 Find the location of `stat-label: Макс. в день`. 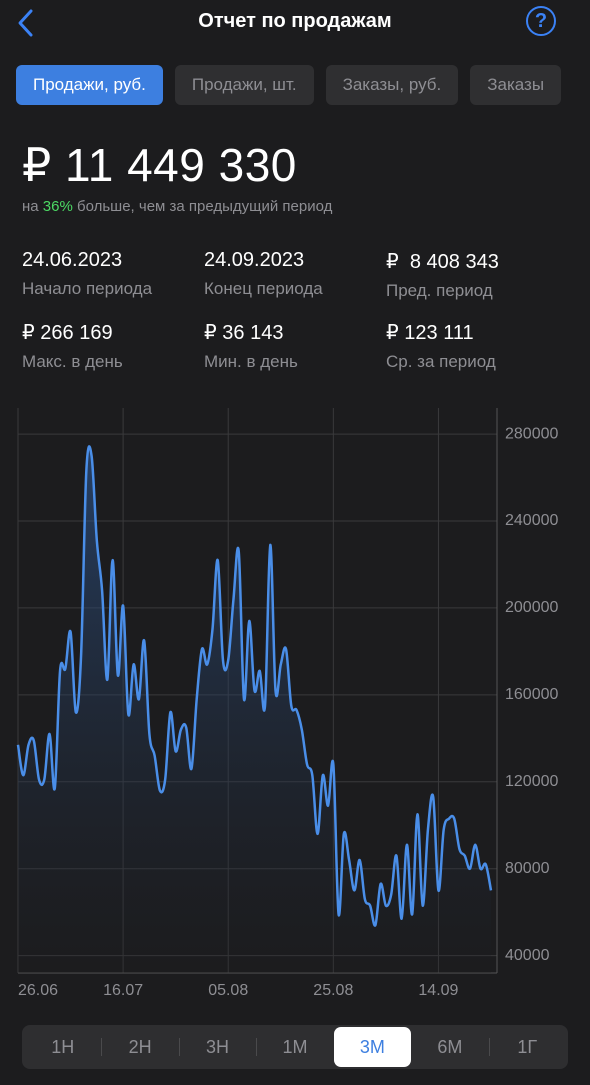

stat-label: Макс. в день is located at coordinates (72, 361).